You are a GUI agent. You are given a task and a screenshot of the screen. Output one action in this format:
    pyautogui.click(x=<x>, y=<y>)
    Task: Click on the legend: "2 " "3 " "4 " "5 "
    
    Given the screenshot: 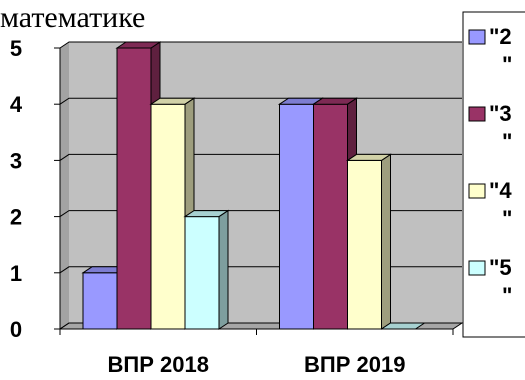 What is the action you would take?
    pyautogui.click(x=493, y=174)
    